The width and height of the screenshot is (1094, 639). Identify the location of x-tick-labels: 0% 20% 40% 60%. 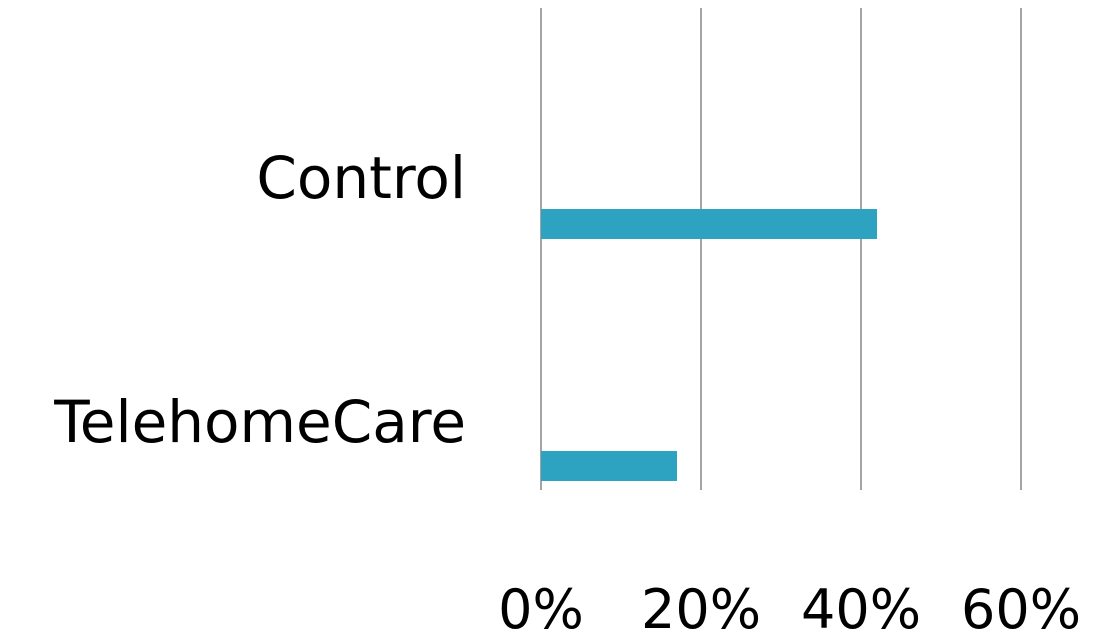
(789, 608).